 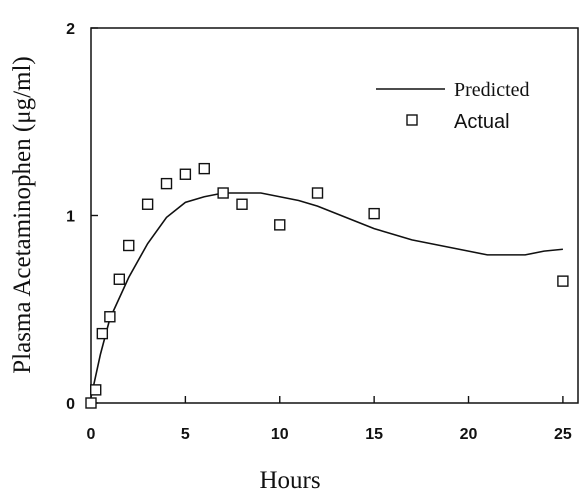 What do you see at coordinates (280, 434) in the screenshot?
I see `x-tick-label: 10` at bounding box center [280, 434].